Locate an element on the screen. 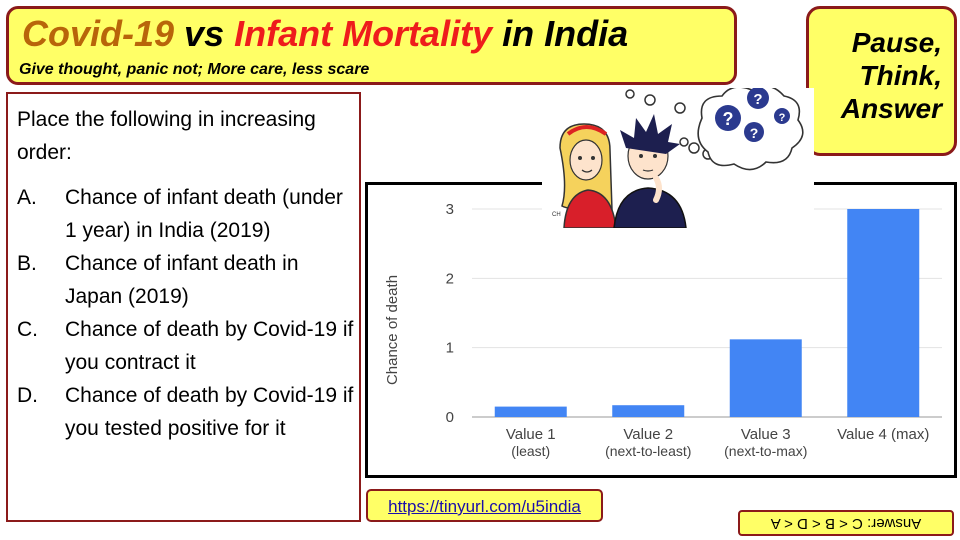  x-tick-label: Value 2 is located at coordinates (648, 434).